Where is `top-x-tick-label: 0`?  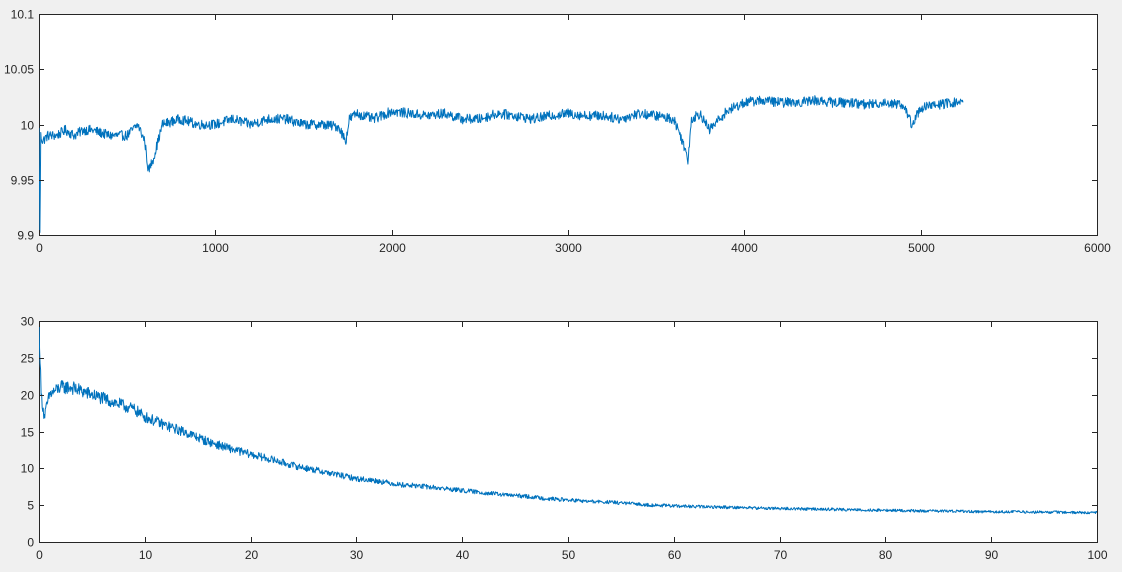
top-x-tick-label: 0 is located at coordinates (39, 248).